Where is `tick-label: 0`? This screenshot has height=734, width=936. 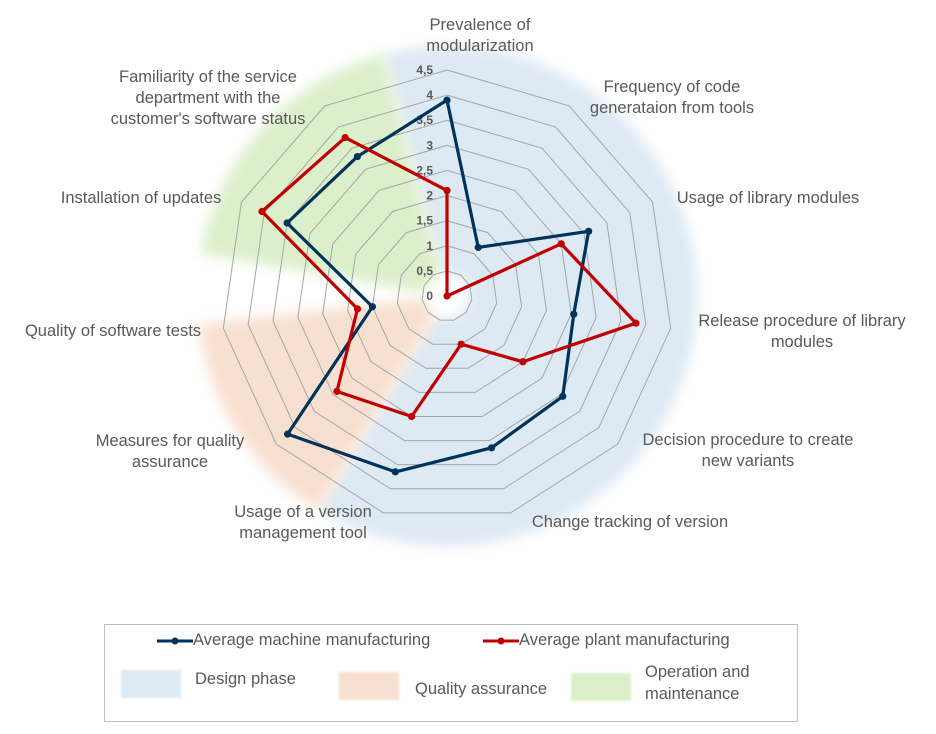 tick-label: 0 is located at coordinates (429, 296).